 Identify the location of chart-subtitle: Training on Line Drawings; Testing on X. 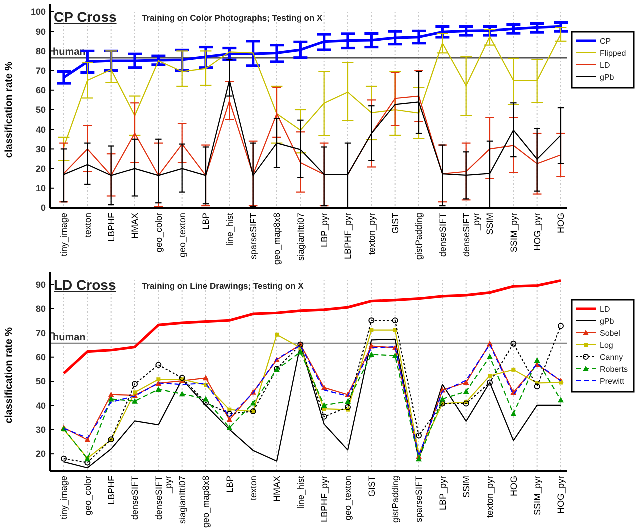
(223, 286).